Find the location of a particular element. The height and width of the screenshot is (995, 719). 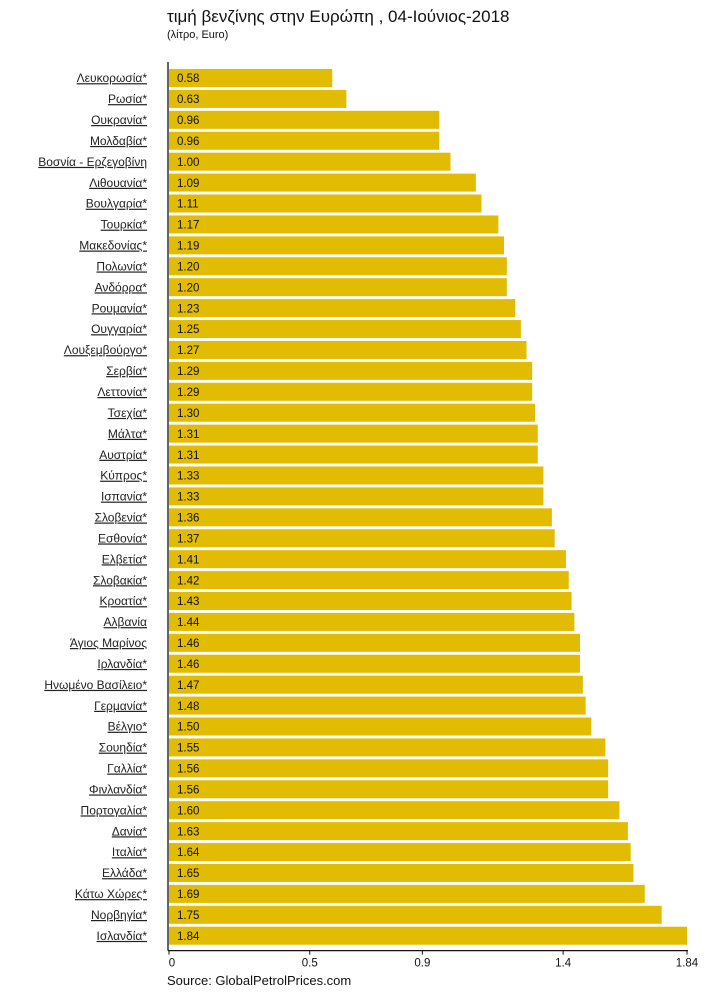

bar-value-label: 1.44 is located at coordinates (188, 623).